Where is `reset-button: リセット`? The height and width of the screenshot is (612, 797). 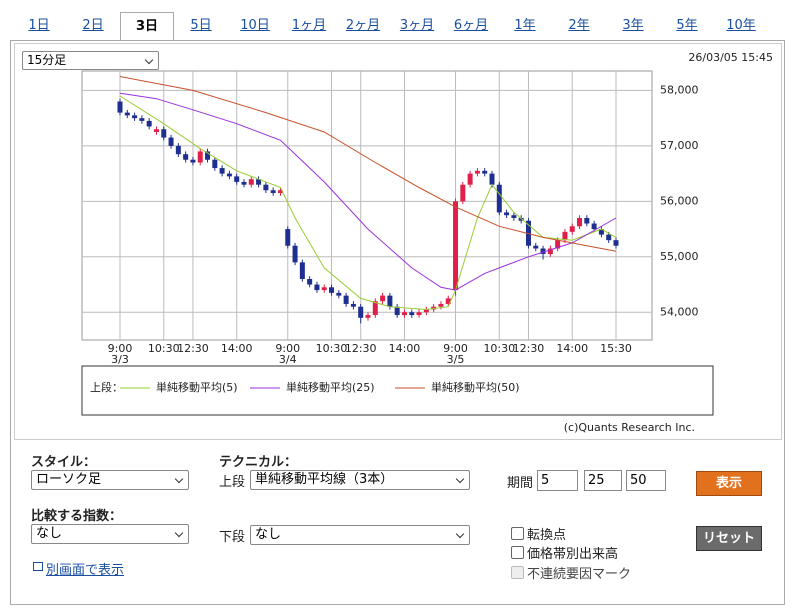
reset-button: リセット is located at coordinates (729, 538).